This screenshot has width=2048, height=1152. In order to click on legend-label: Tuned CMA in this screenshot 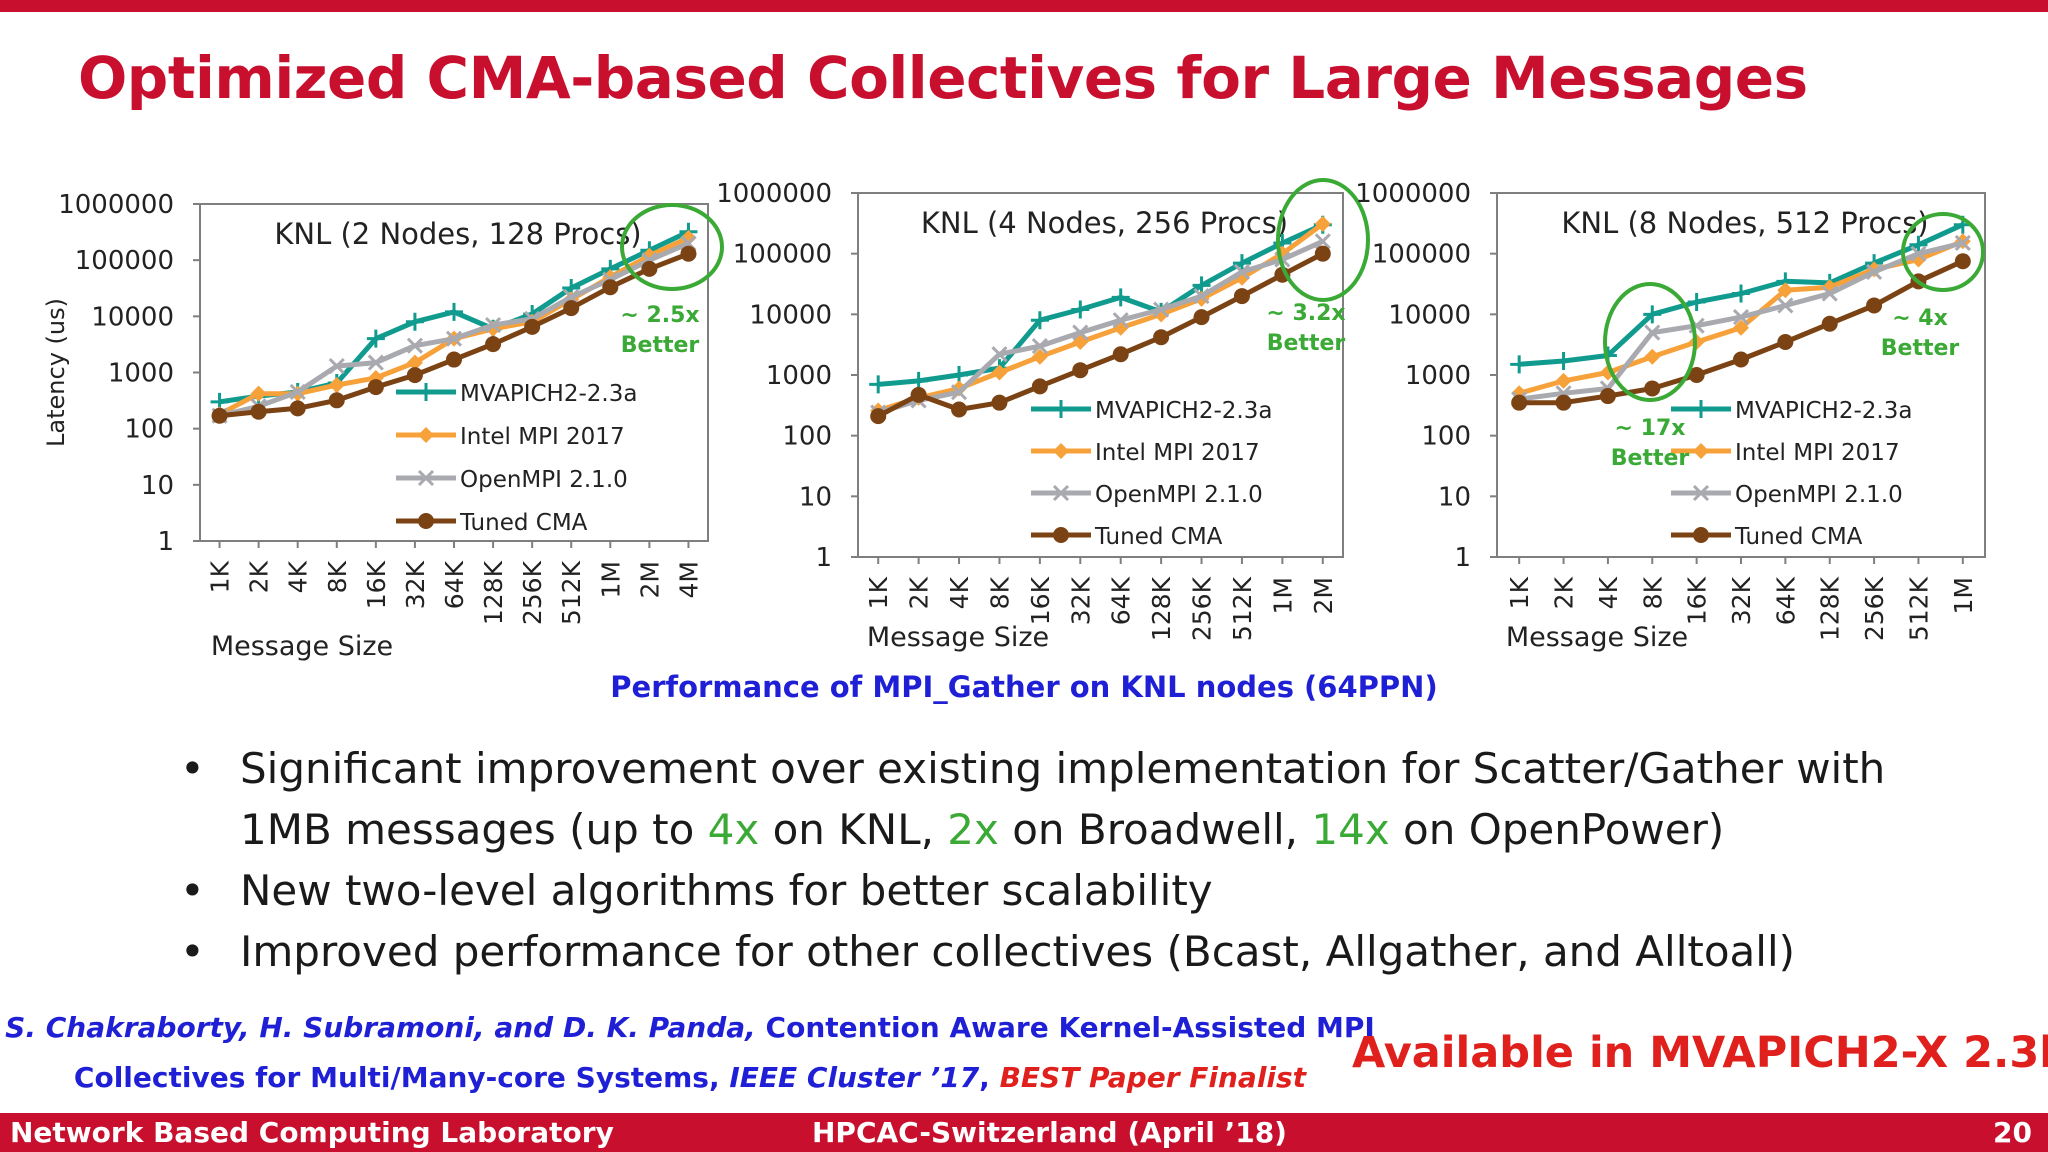, I will do `click(523, 523)`.